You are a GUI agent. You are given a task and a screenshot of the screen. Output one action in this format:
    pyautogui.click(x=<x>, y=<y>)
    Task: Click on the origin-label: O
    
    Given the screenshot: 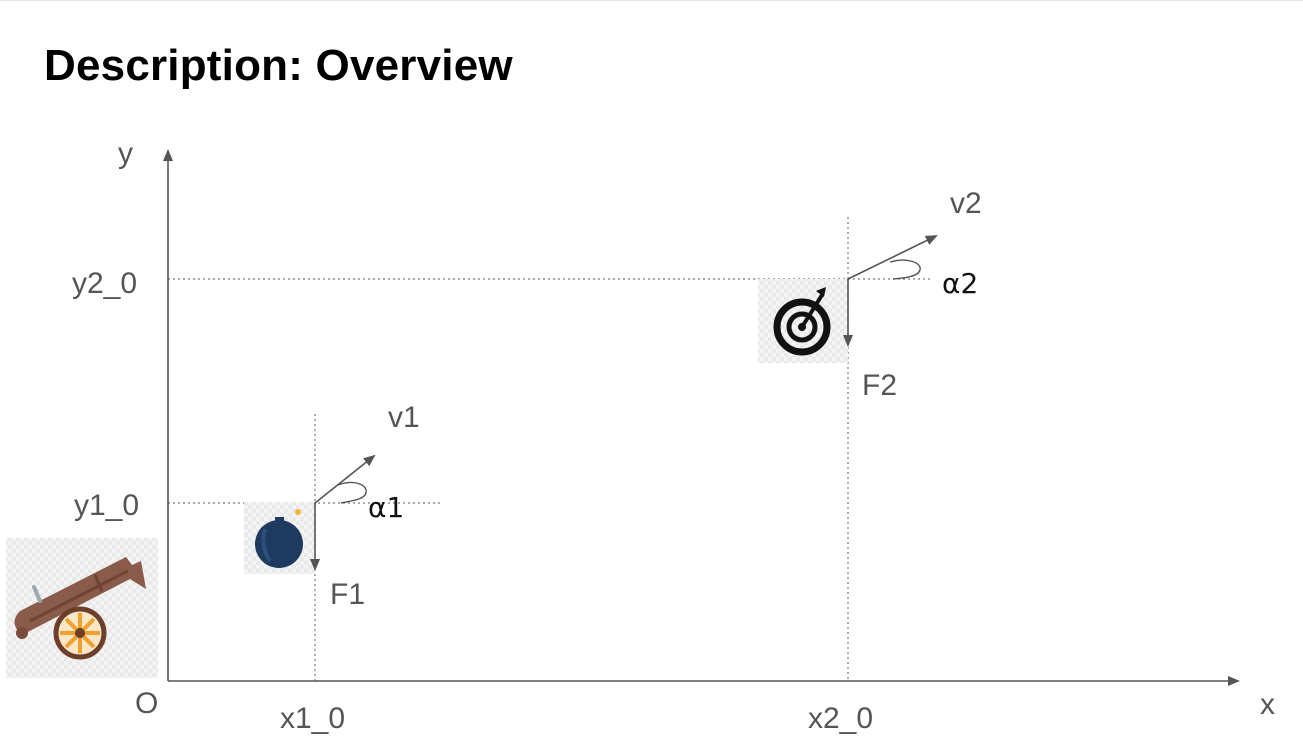 What is the action you would take?
    pyautogui.click(x=146, y=703)
    